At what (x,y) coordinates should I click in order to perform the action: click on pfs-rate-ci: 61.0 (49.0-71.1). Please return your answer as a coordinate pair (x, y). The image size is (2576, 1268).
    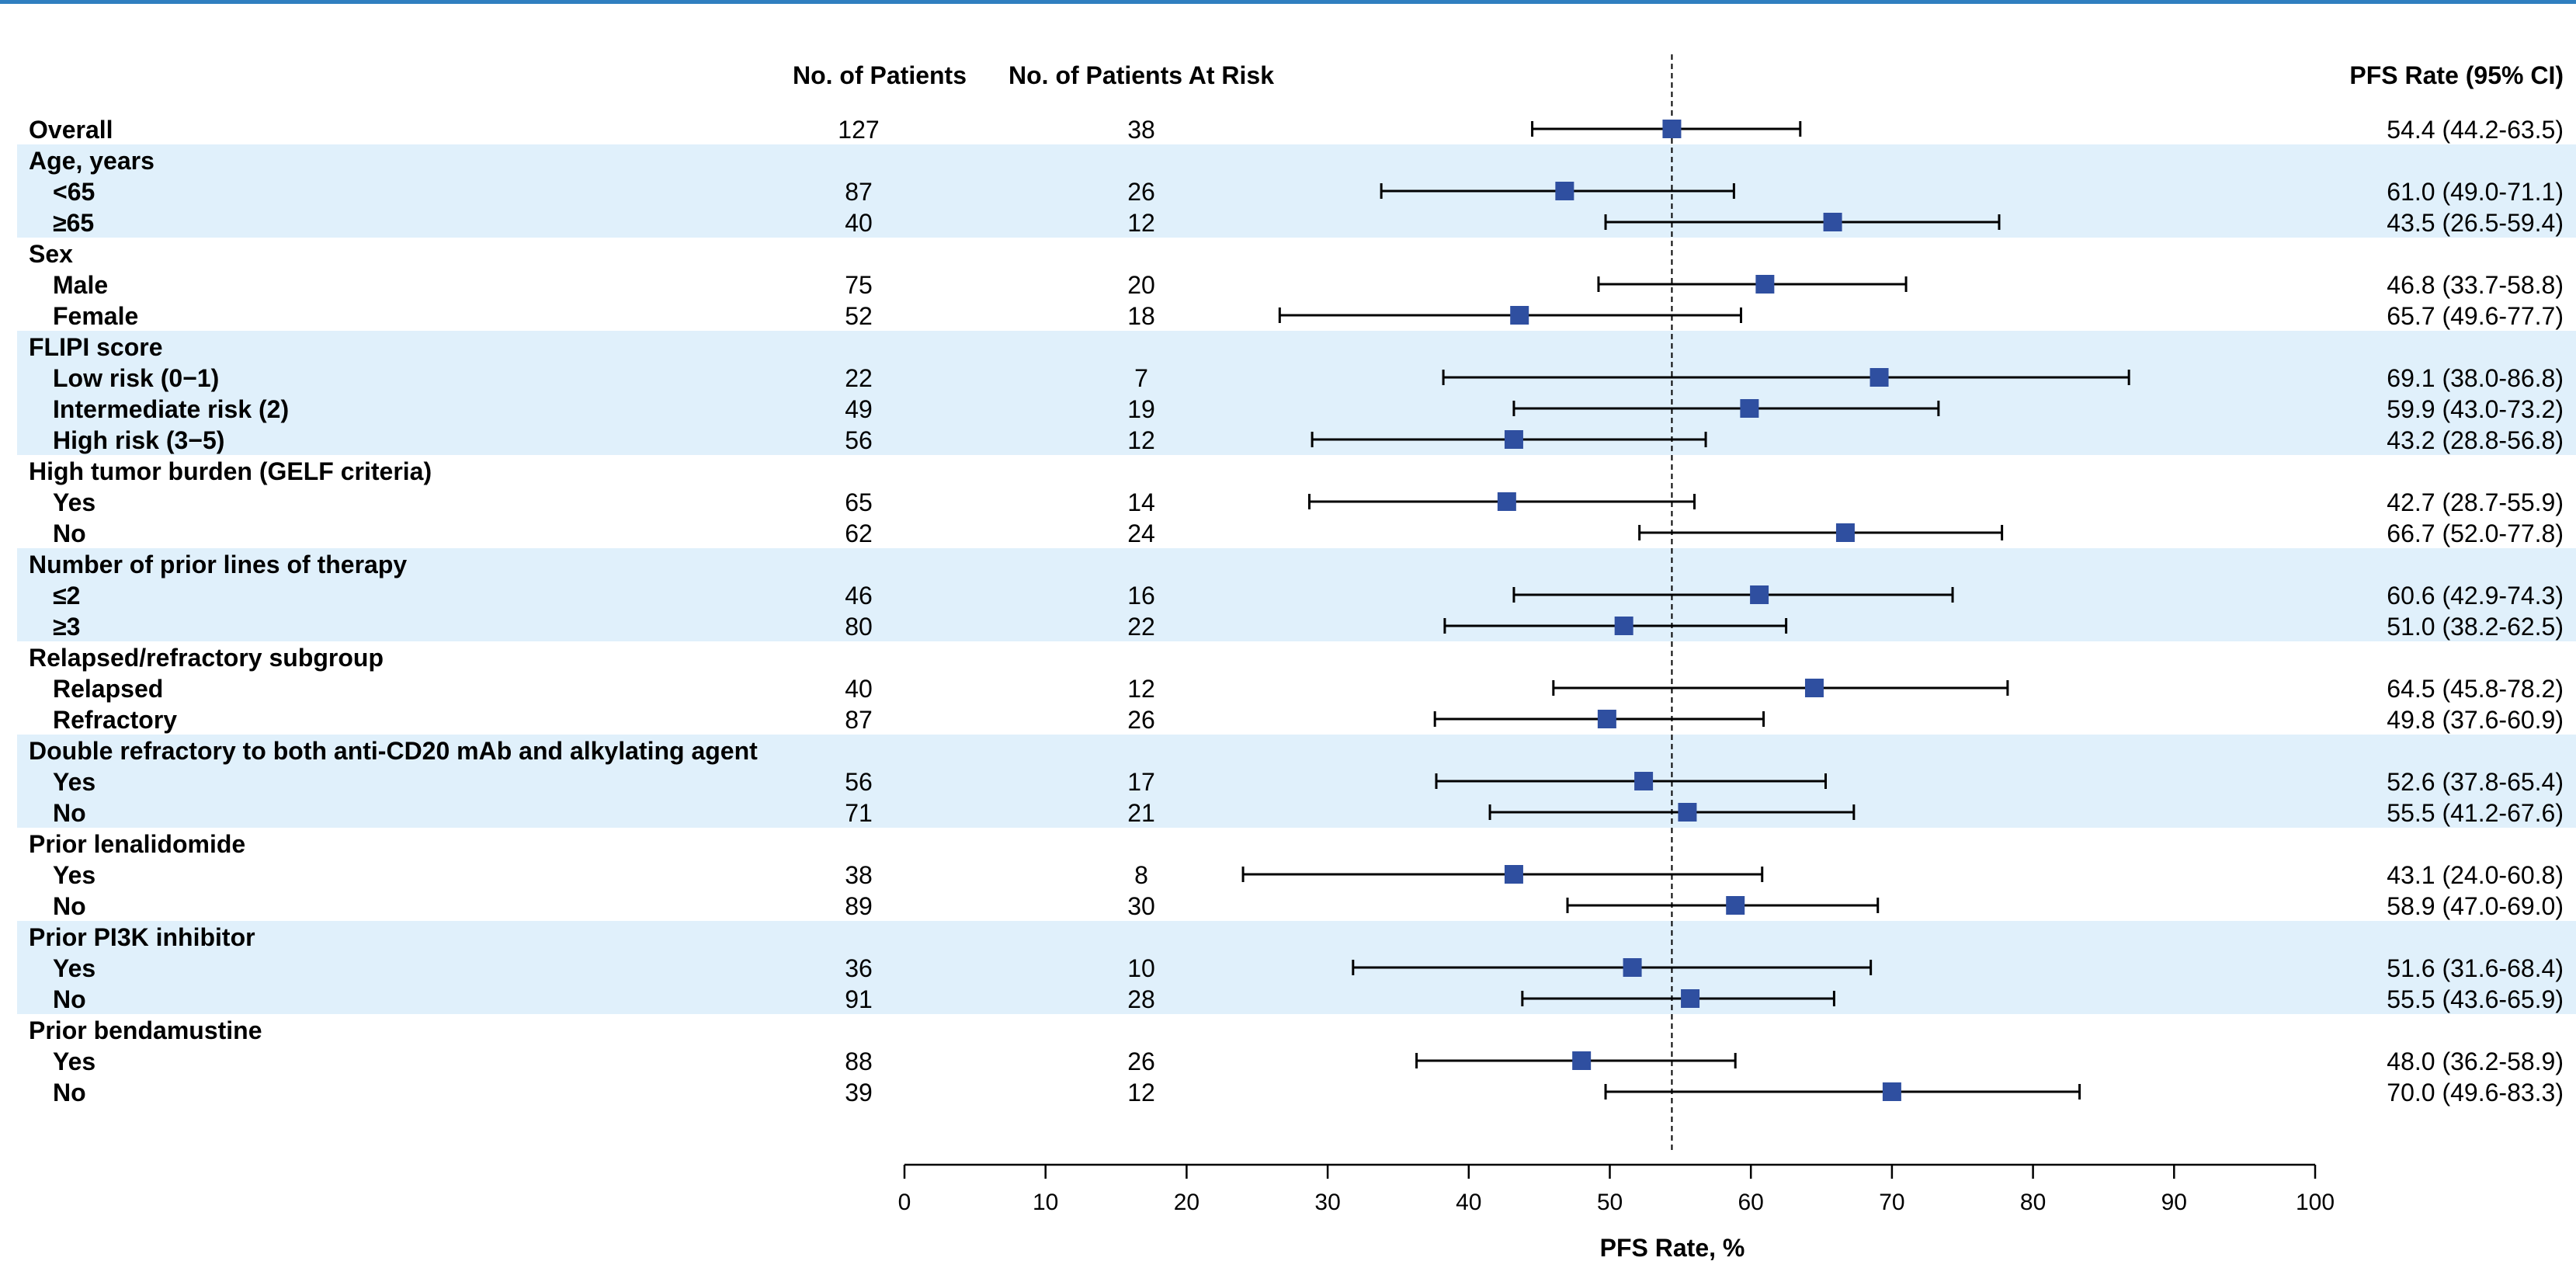
    Looking at the image, I should click on (2475, 192).